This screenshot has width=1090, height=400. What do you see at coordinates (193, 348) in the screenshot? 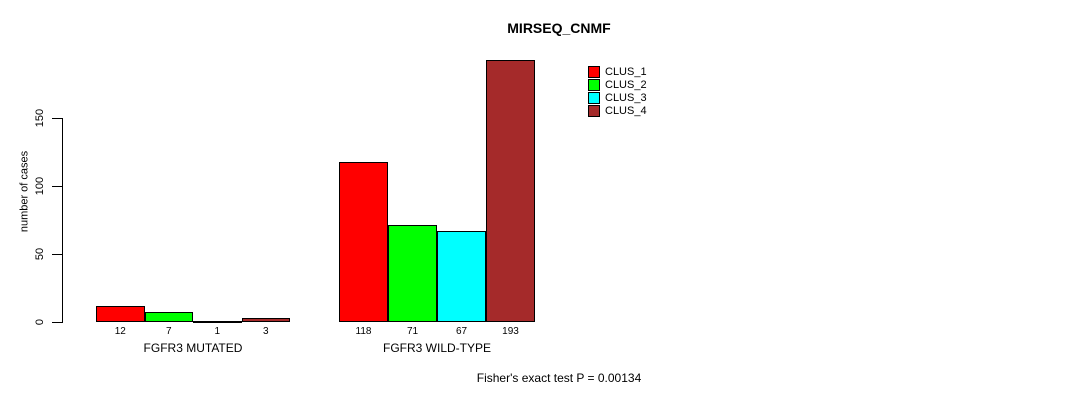
I see `group-label-fgfr3-mutated: FGFR3 MUTATED` at bounding box center [193, 348].